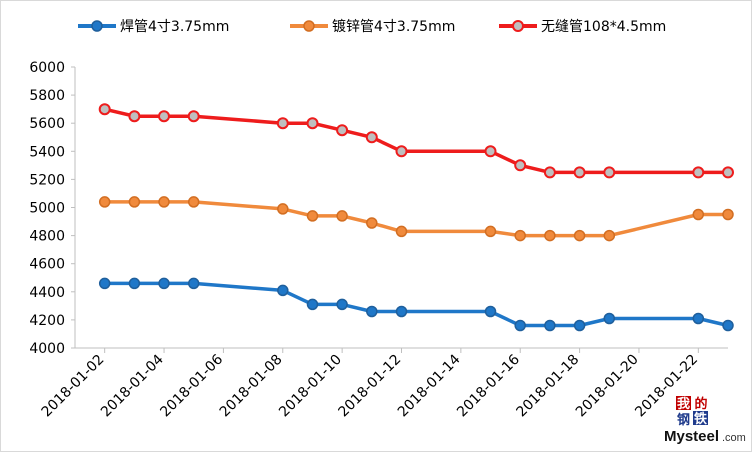 The height and width of the screenshot is (457, 752). I want to click on legend-label-welded-pipe: 焊管4寸3.75mm, so click(174, 27).